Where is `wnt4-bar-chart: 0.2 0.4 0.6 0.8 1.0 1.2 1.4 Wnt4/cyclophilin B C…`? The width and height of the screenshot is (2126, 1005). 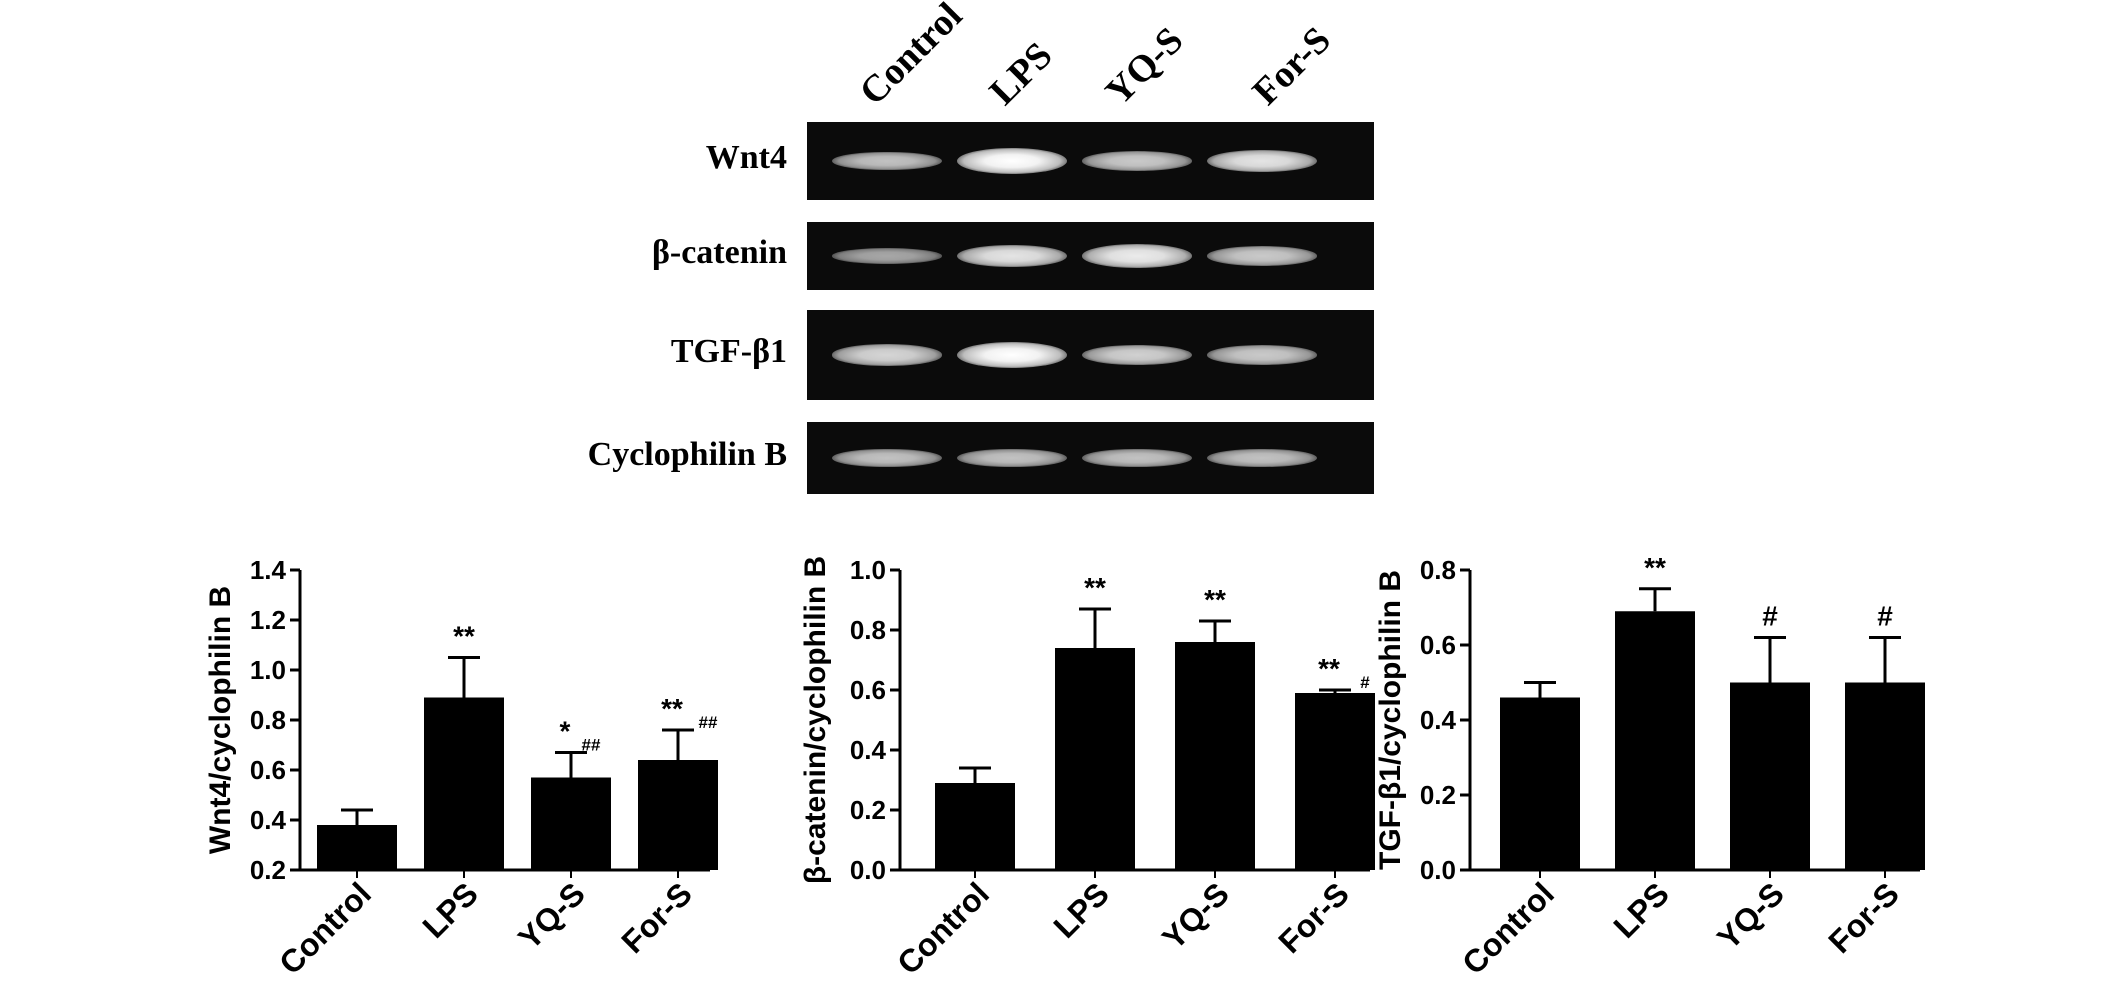
wnt4-bar-chart: 0.2 0.4 0.6 0.8 1.0 1.2 1.4 Wnt4/cyclophilin B C… is located at coordinates (460, 770).